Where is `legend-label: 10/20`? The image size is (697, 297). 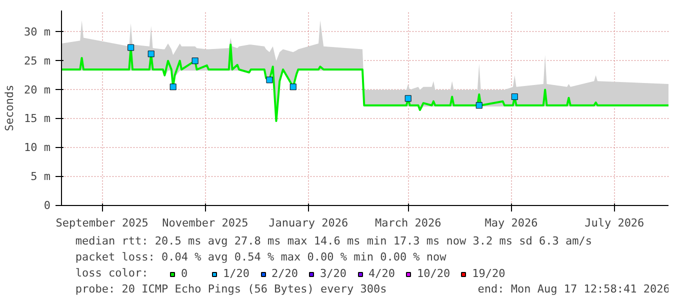 legend-label: 10/20 is located at coordinates (433, 273).